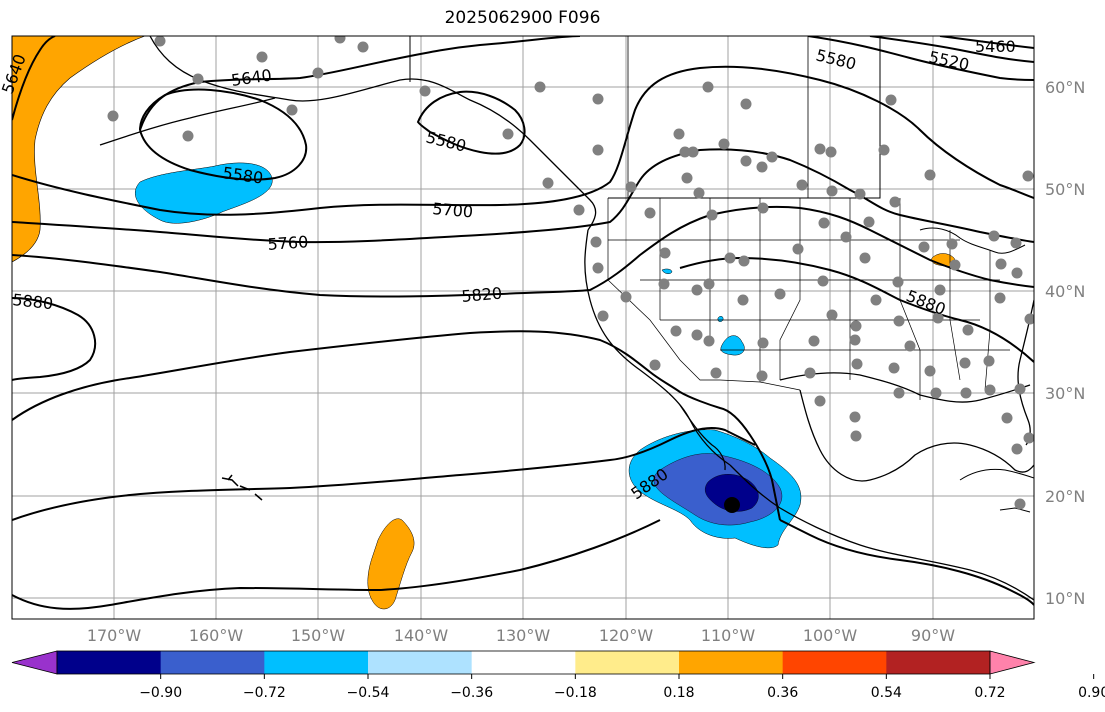  What do you see at coordinates (368, 693) in the screenshot?
I see `colorbar-tick-label: −0.54` at bounding box center [368, 693].